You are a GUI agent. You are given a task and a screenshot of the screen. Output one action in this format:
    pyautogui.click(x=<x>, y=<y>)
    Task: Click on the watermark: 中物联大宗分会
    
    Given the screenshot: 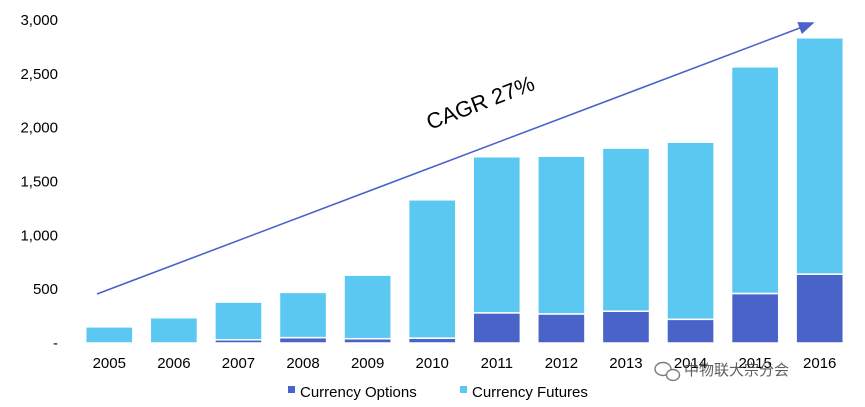 What is the action you would take?
    pyautogui.click(x=721, y=371)
    